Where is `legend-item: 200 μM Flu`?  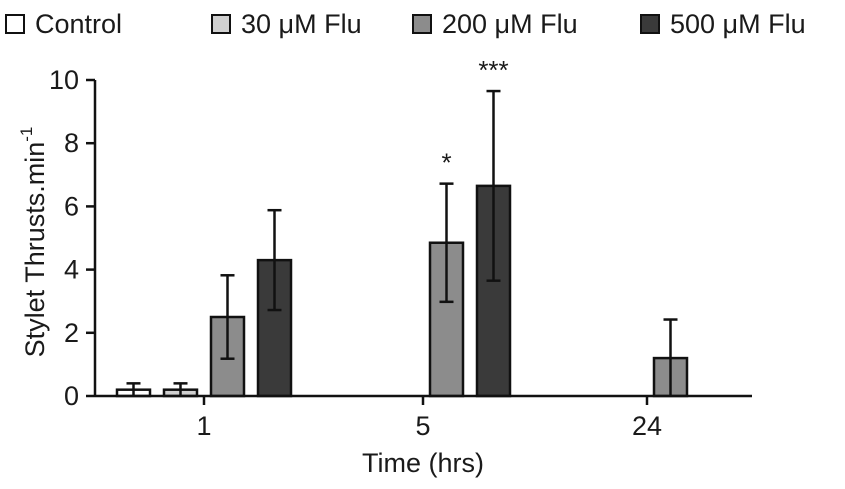 legend-item: 200 μM Flu is located at coordinates (495, 24).